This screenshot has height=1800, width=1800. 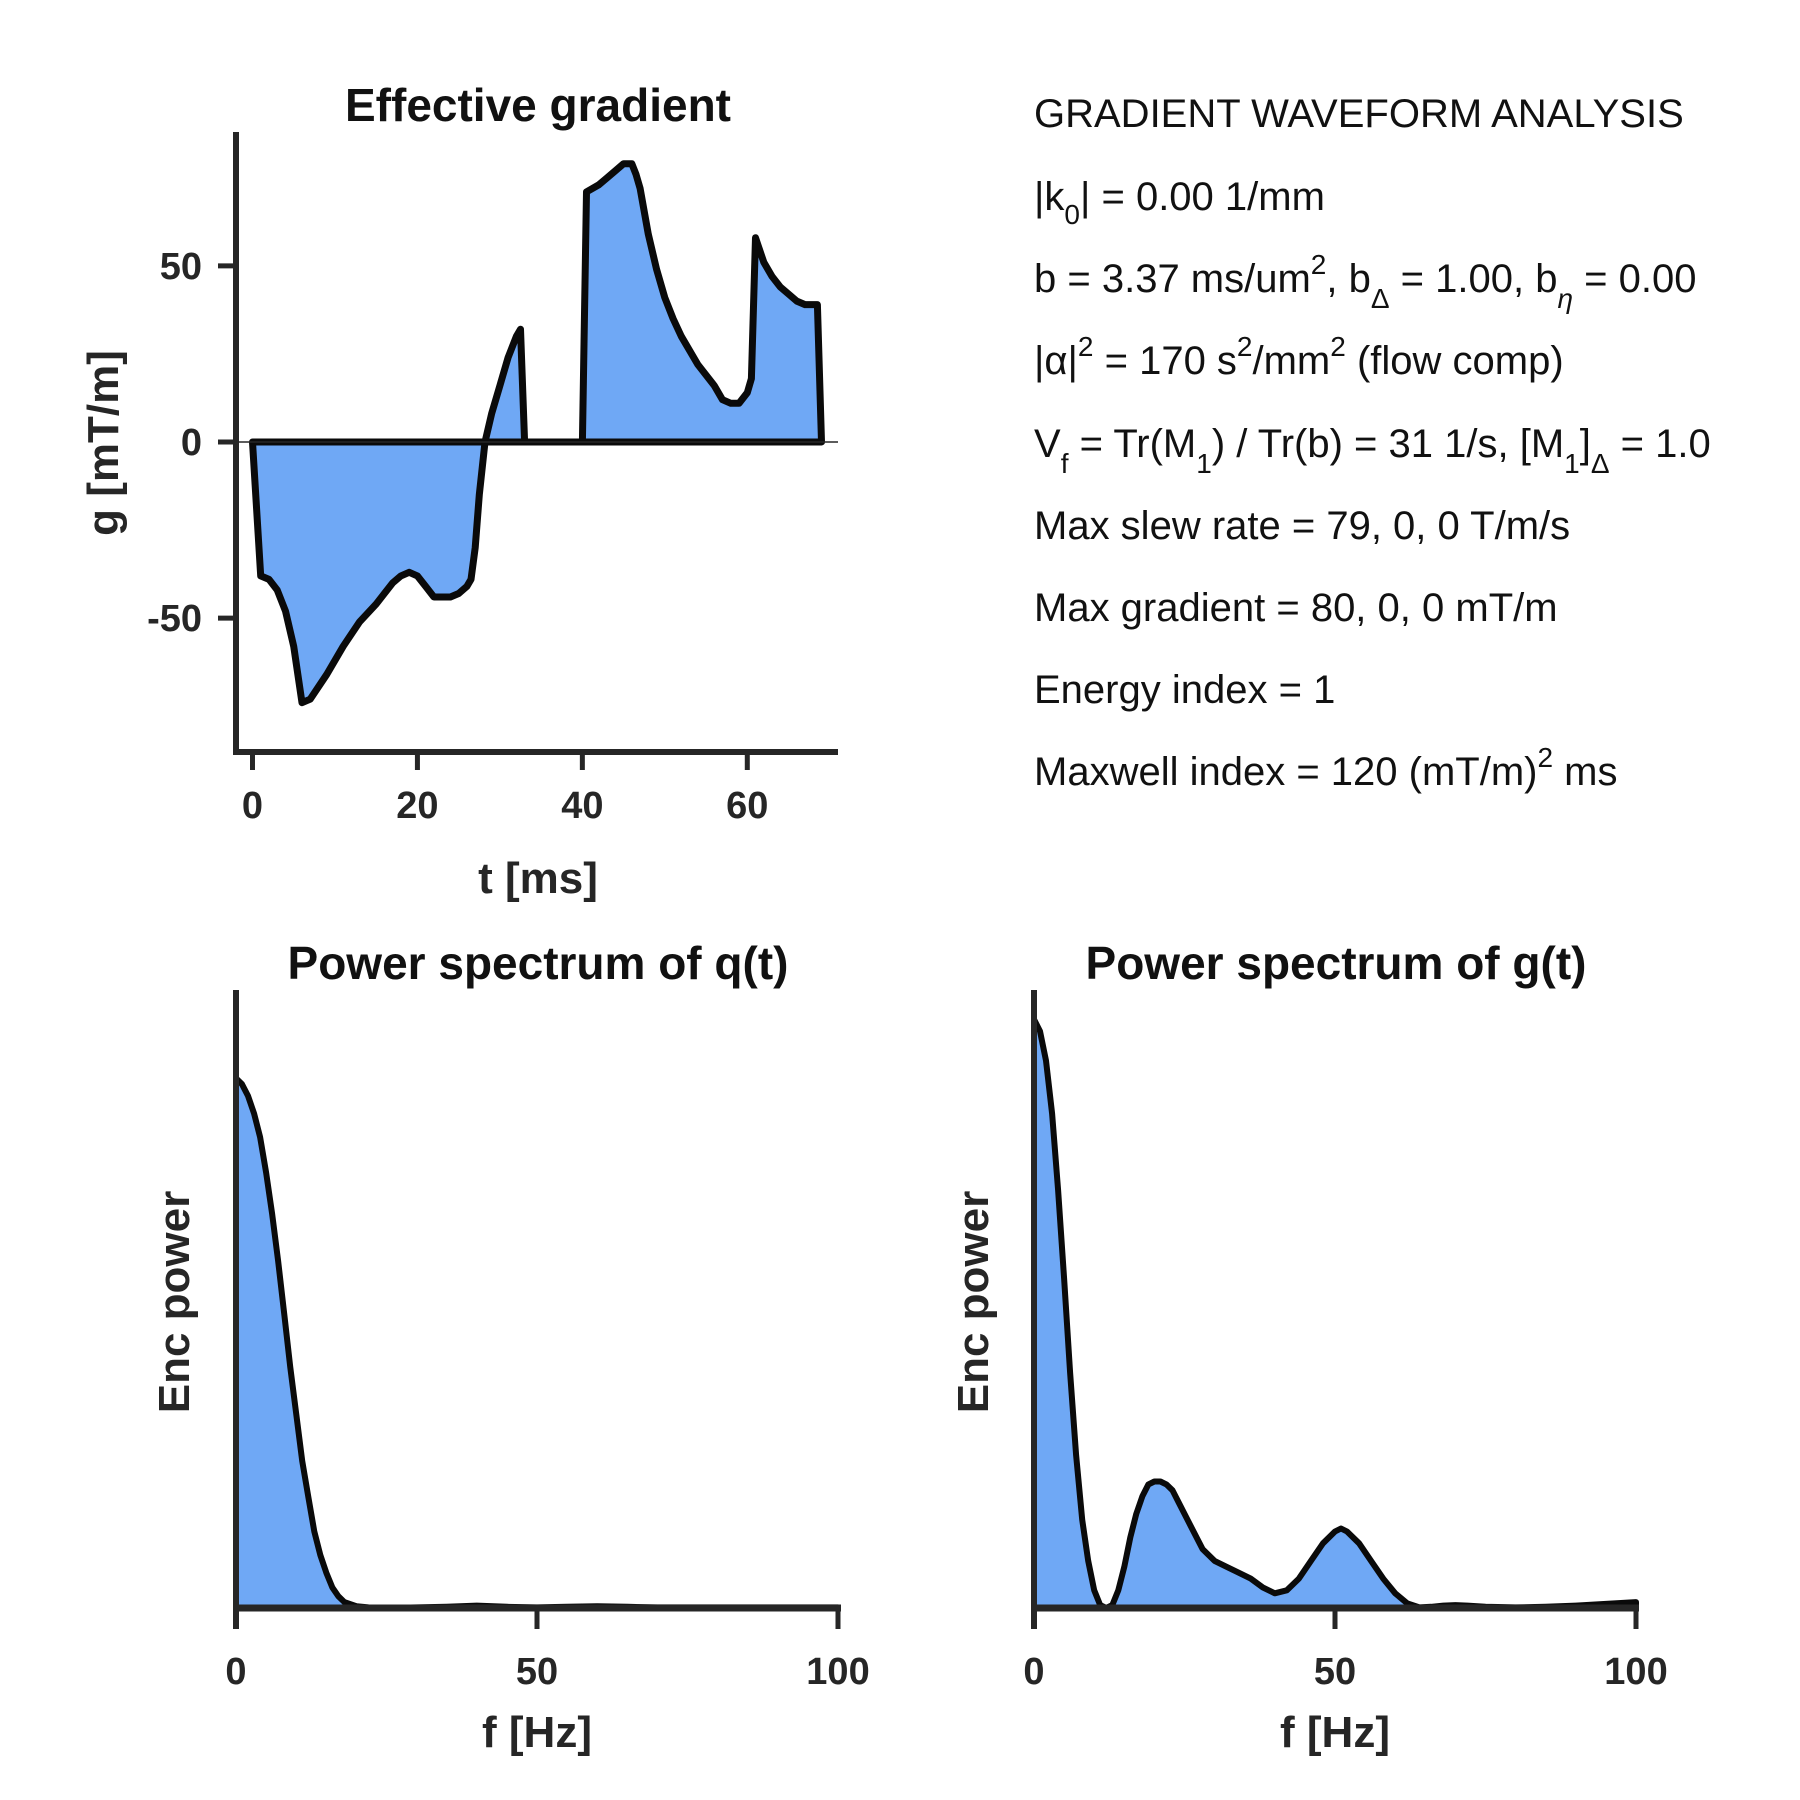 I want to click on info-maxwell-index: Maxwell index = 120 (mT/m)2 ms, so click(x=1326, y=768).